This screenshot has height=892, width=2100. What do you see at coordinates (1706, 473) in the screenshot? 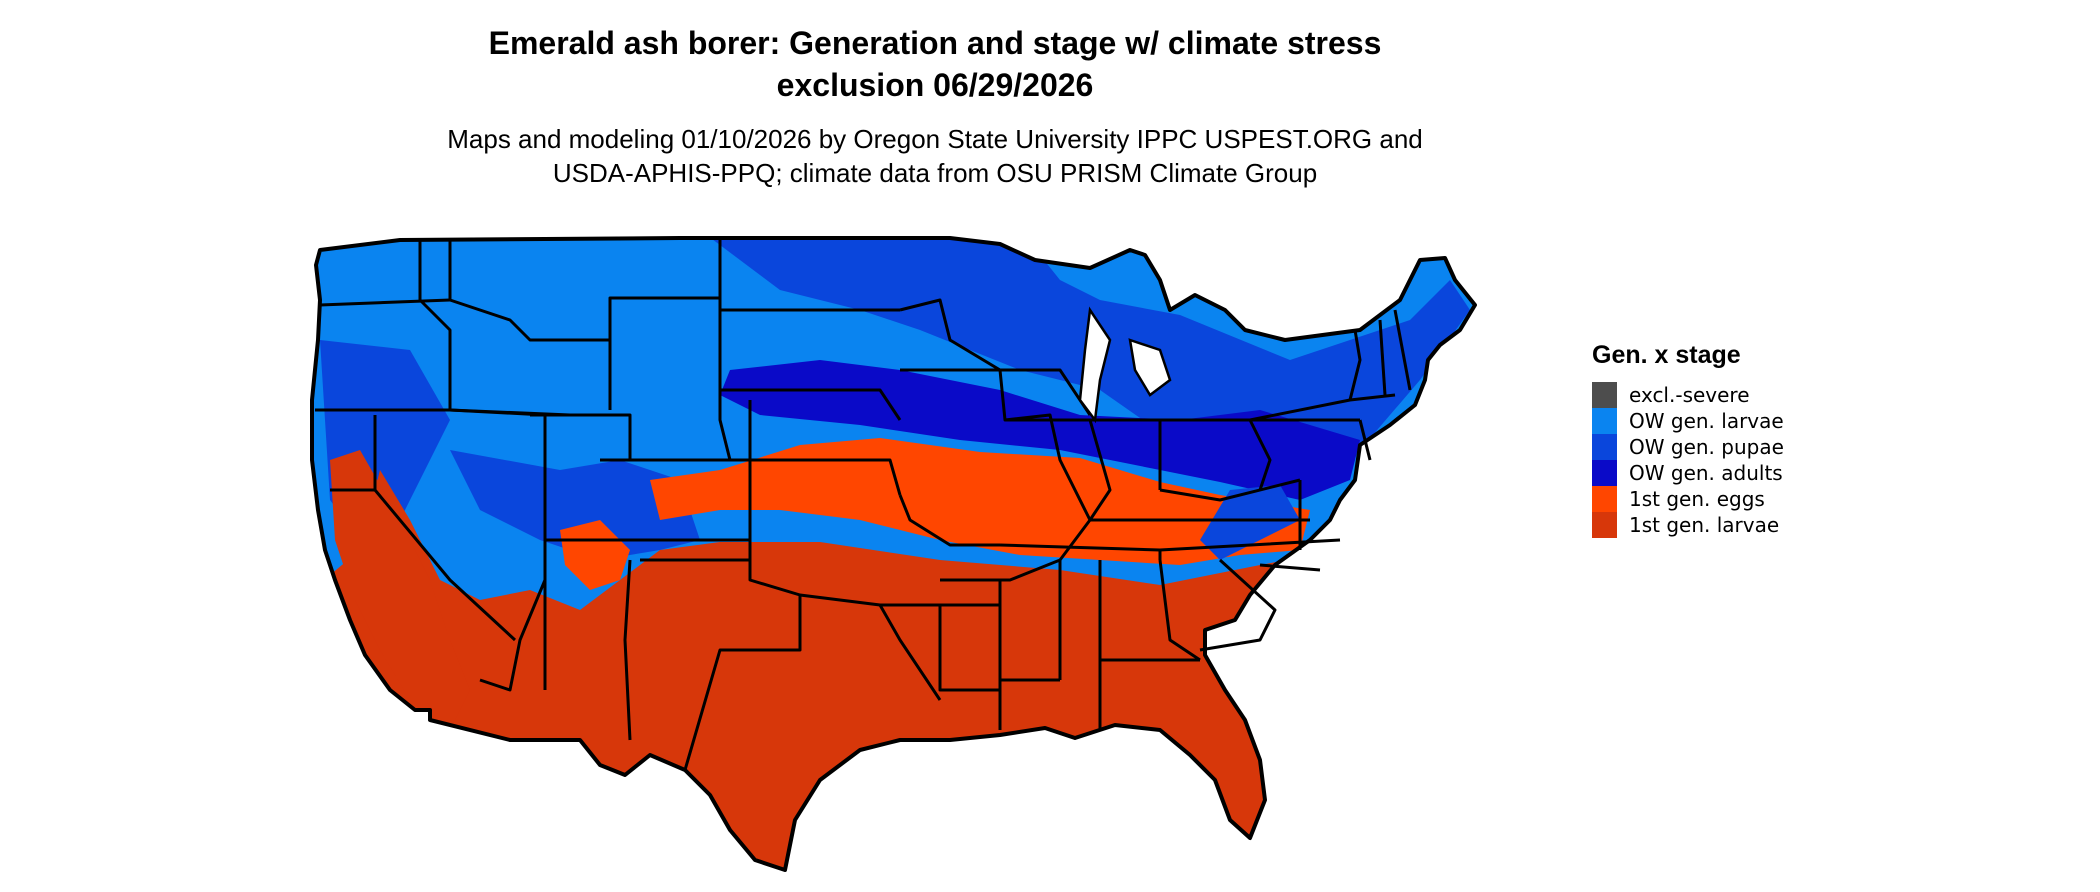
I see `legend-label: OW gen. adults` at bounding box center [1706, 473].